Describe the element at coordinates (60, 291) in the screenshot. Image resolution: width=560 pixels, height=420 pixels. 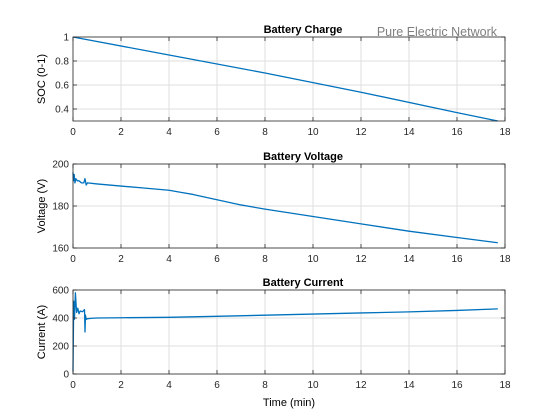
I see `y-tick-label: 600` at that location.